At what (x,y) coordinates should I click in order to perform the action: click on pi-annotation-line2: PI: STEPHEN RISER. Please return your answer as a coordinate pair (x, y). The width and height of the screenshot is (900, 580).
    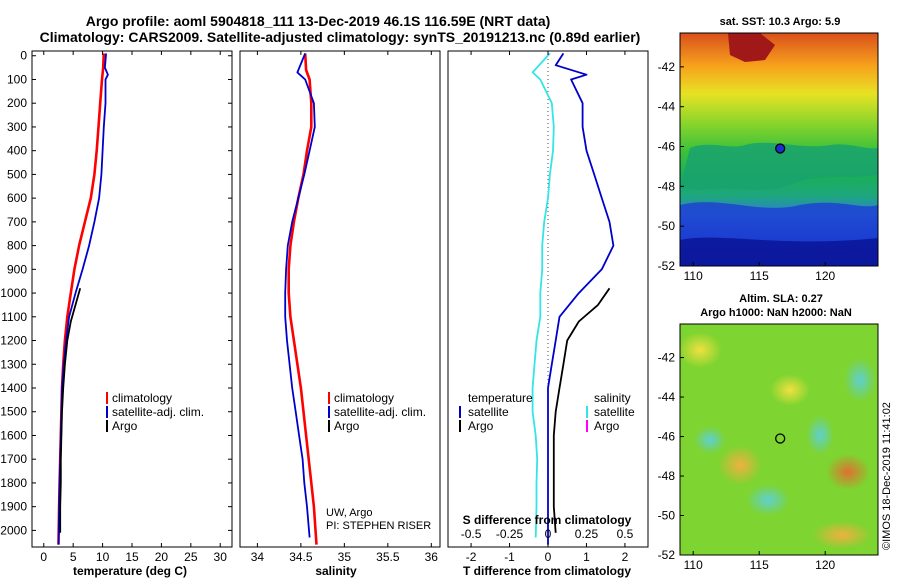
    Looking at the image, I should click on (378, 526).